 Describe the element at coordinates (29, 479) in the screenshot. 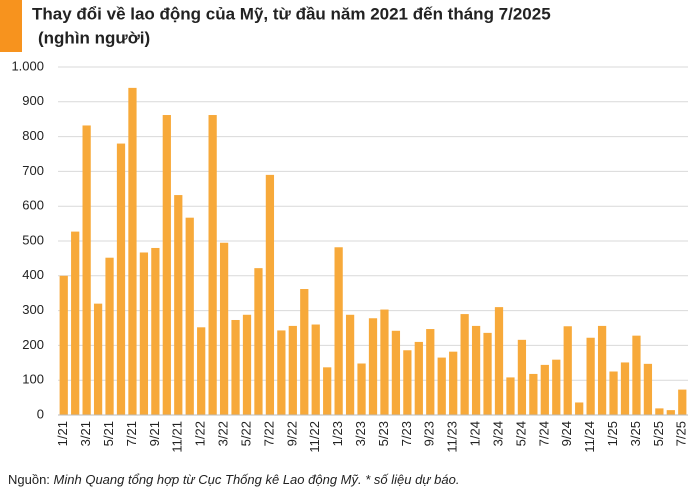

I see `source-label: Nguồn:` at that location.